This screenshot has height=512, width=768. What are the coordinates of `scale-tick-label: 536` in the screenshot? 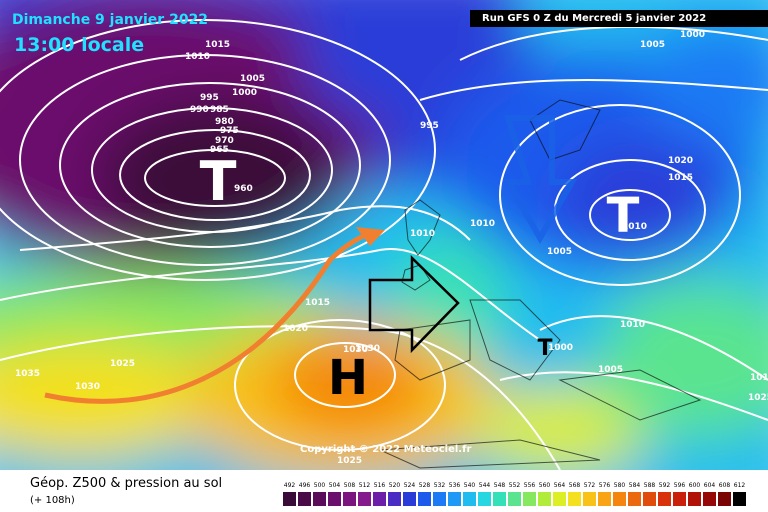 It's located at (454, 485).